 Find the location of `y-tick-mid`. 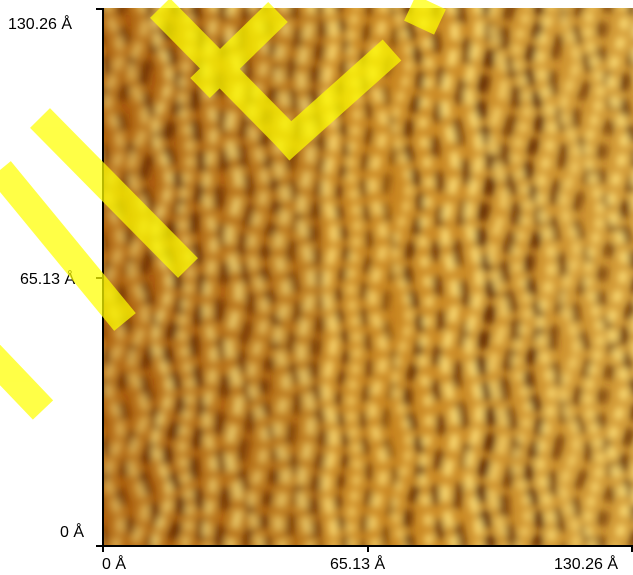

y-tick-mid is located at coordinates (99, 278).